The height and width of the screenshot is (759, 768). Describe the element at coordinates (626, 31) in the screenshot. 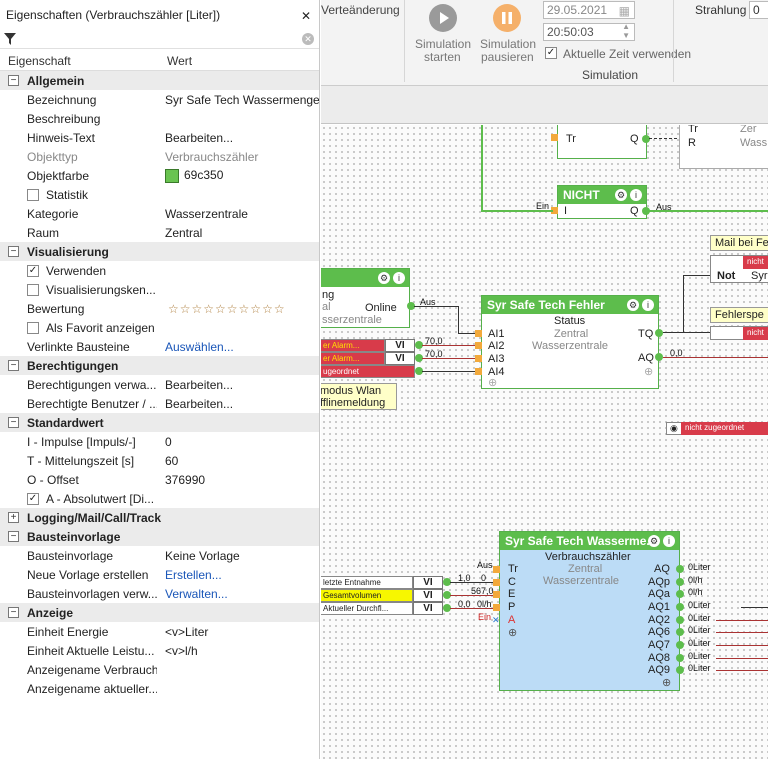

I see `spinner-icon: ▲ ▼` at that location.